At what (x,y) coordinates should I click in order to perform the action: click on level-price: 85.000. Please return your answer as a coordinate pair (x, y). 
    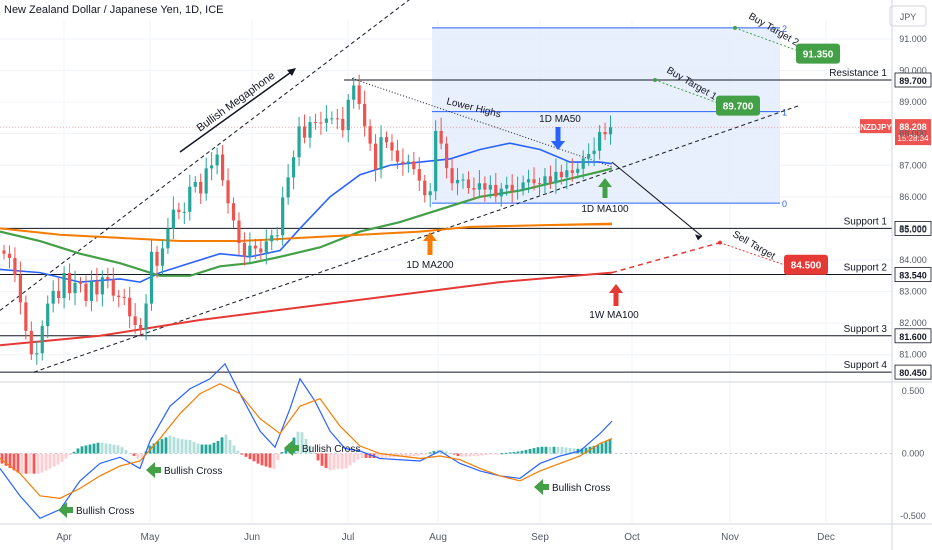
    Looking at the image, I should click on (913, 229).